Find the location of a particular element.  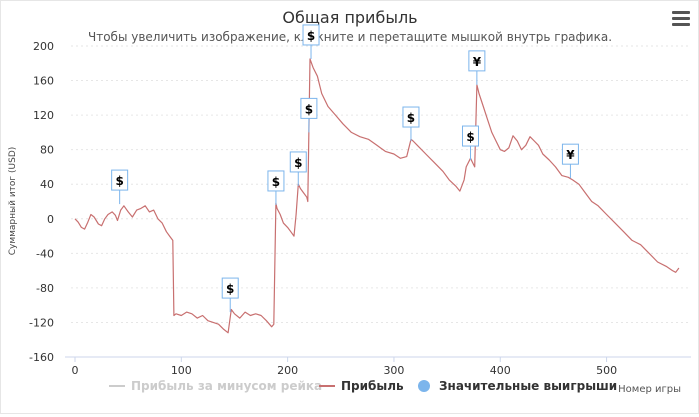

legend-item: Прибыль is located at coordinates (361, 386).